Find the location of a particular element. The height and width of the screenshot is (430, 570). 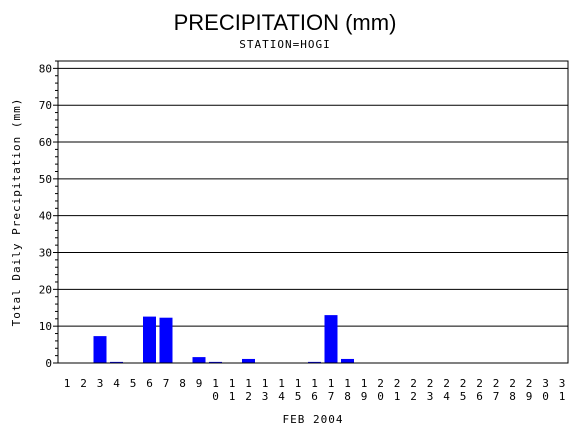

x-tick-label: 2 is located at coordinates (83, 383).